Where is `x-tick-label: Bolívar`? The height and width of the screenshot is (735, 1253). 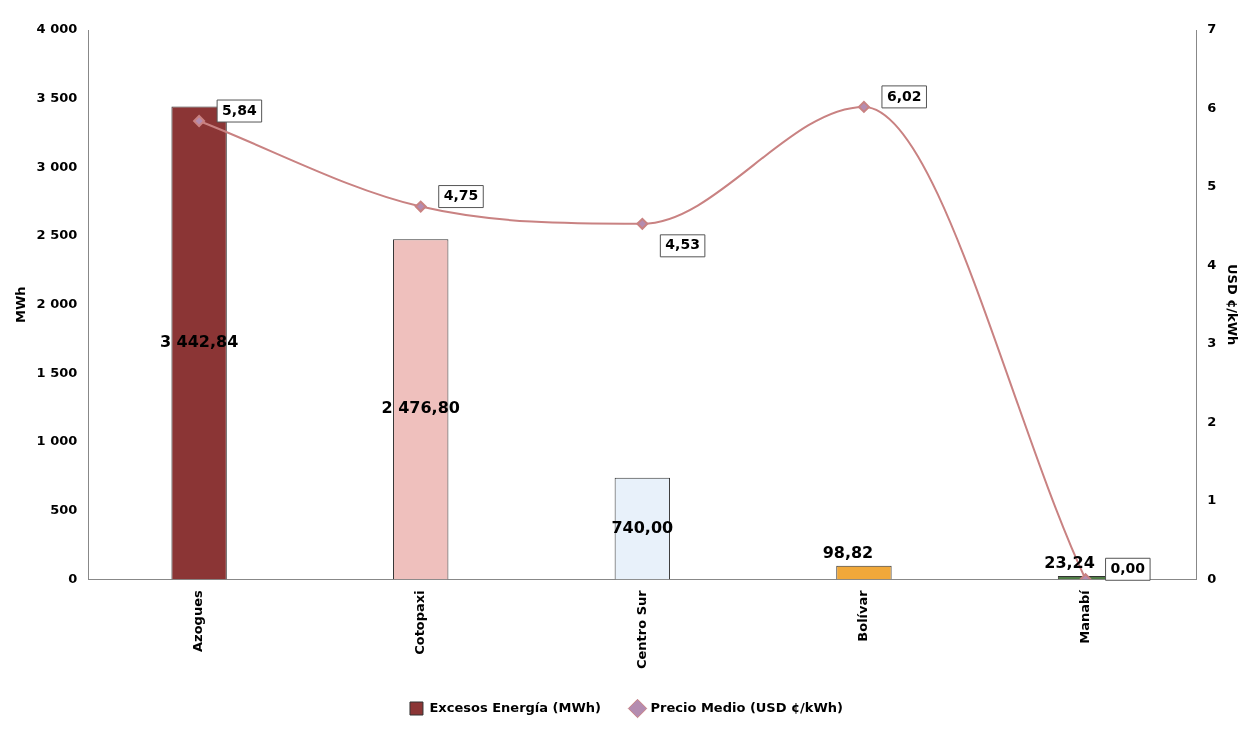
x-tick-label: Bolívar is located at coordinates (863, 615).